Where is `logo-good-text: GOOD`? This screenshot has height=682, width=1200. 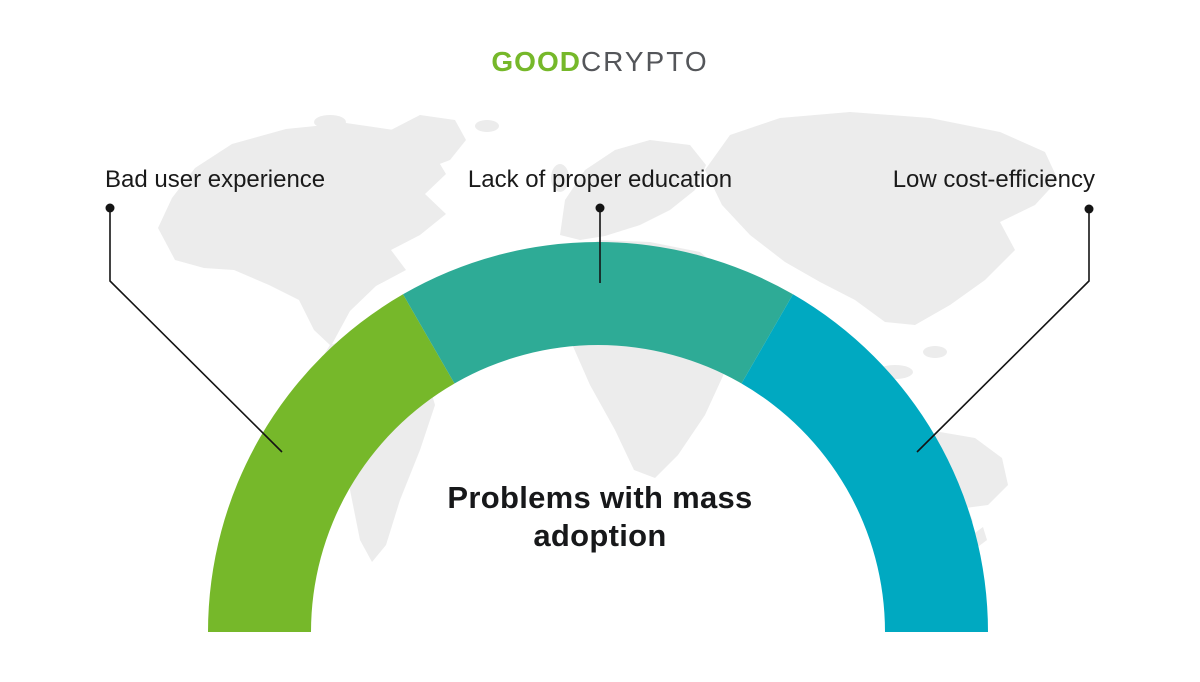 logo-good-text: GOOD is located at coordinates (536, 61).